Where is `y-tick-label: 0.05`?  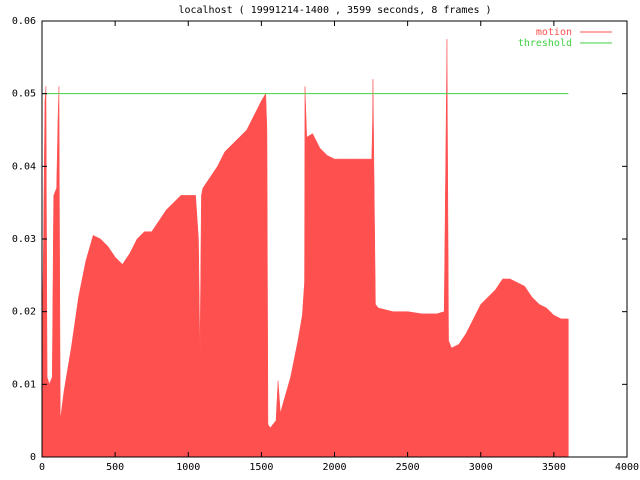
y-tick-label: 0.05 is located at coordinates (24, 94).